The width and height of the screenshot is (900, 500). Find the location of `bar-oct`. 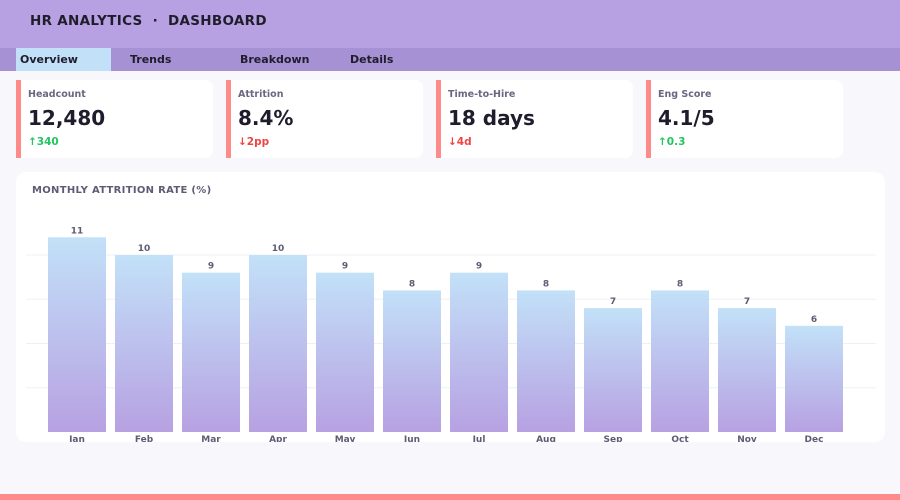

bar-oct is located at coordinates (680, 361).